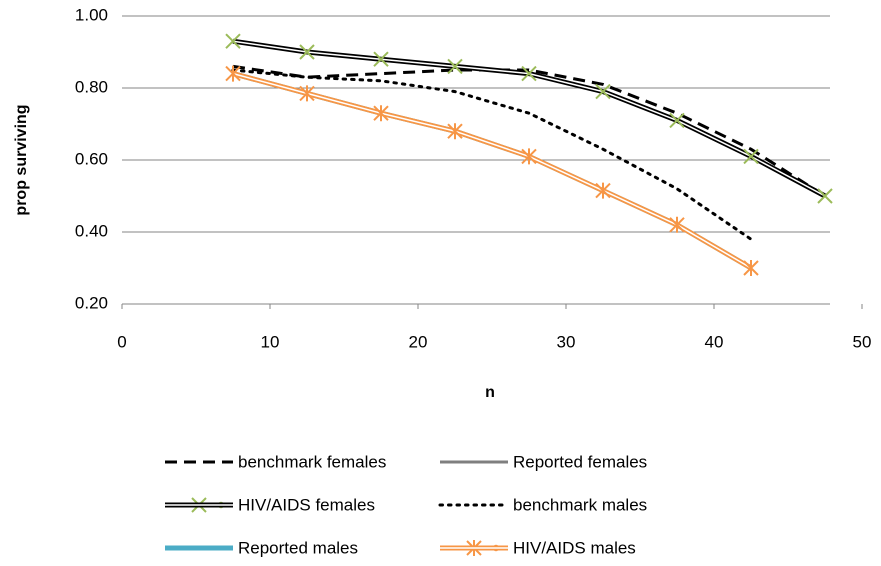 The image size is (881, 566). I want to click on legend-label: HIV/AIDS females, so click(306, 504).